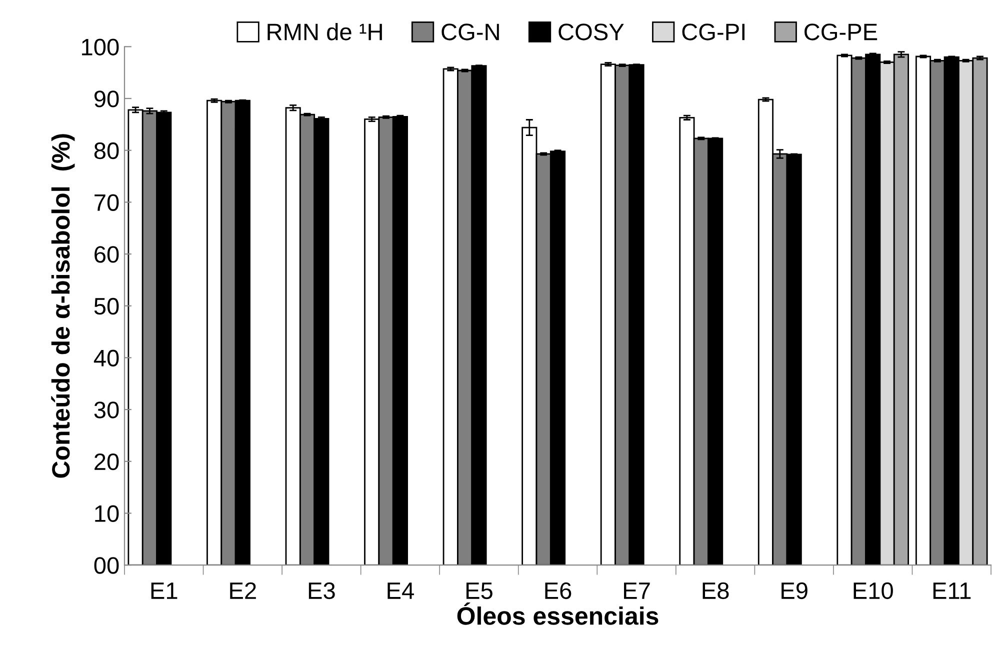 This screenshot has width=996, height=648. I want to click on x-axis-title: Óleos essenciais, so click(557, 613).